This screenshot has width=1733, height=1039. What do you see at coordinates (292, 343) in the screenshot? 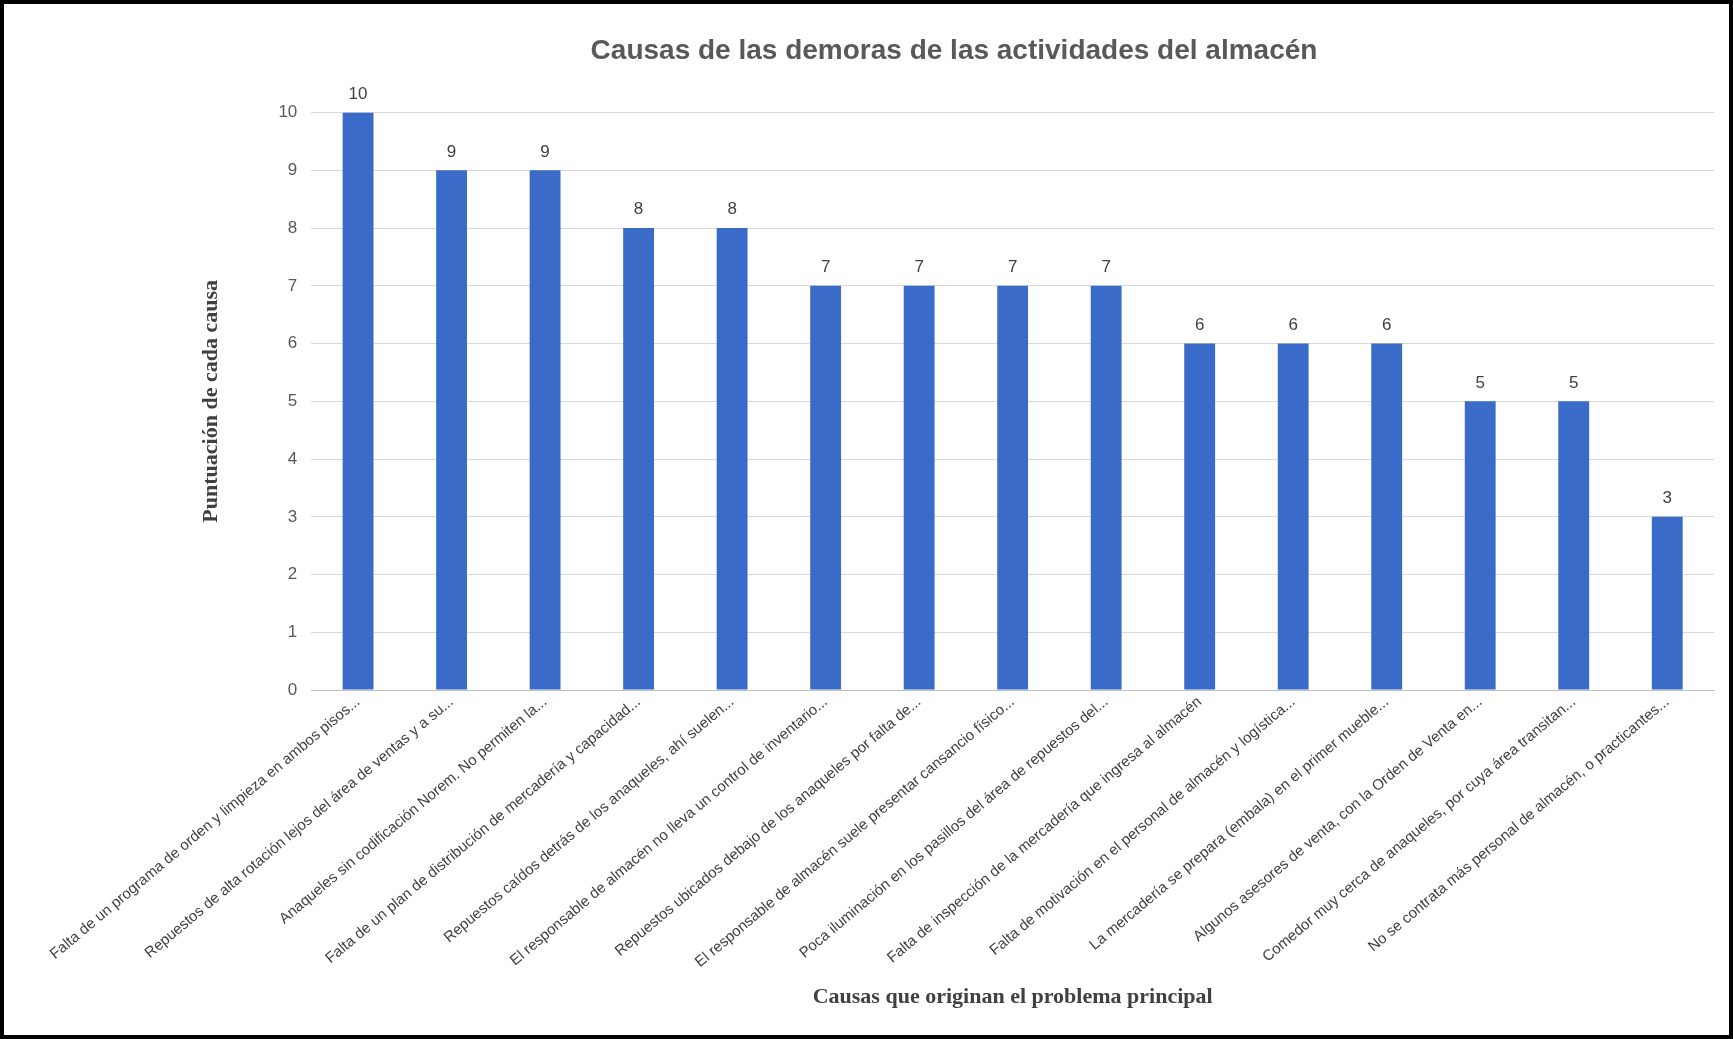
I see `y-tick-label: 6` at bounding box center [292, 343].